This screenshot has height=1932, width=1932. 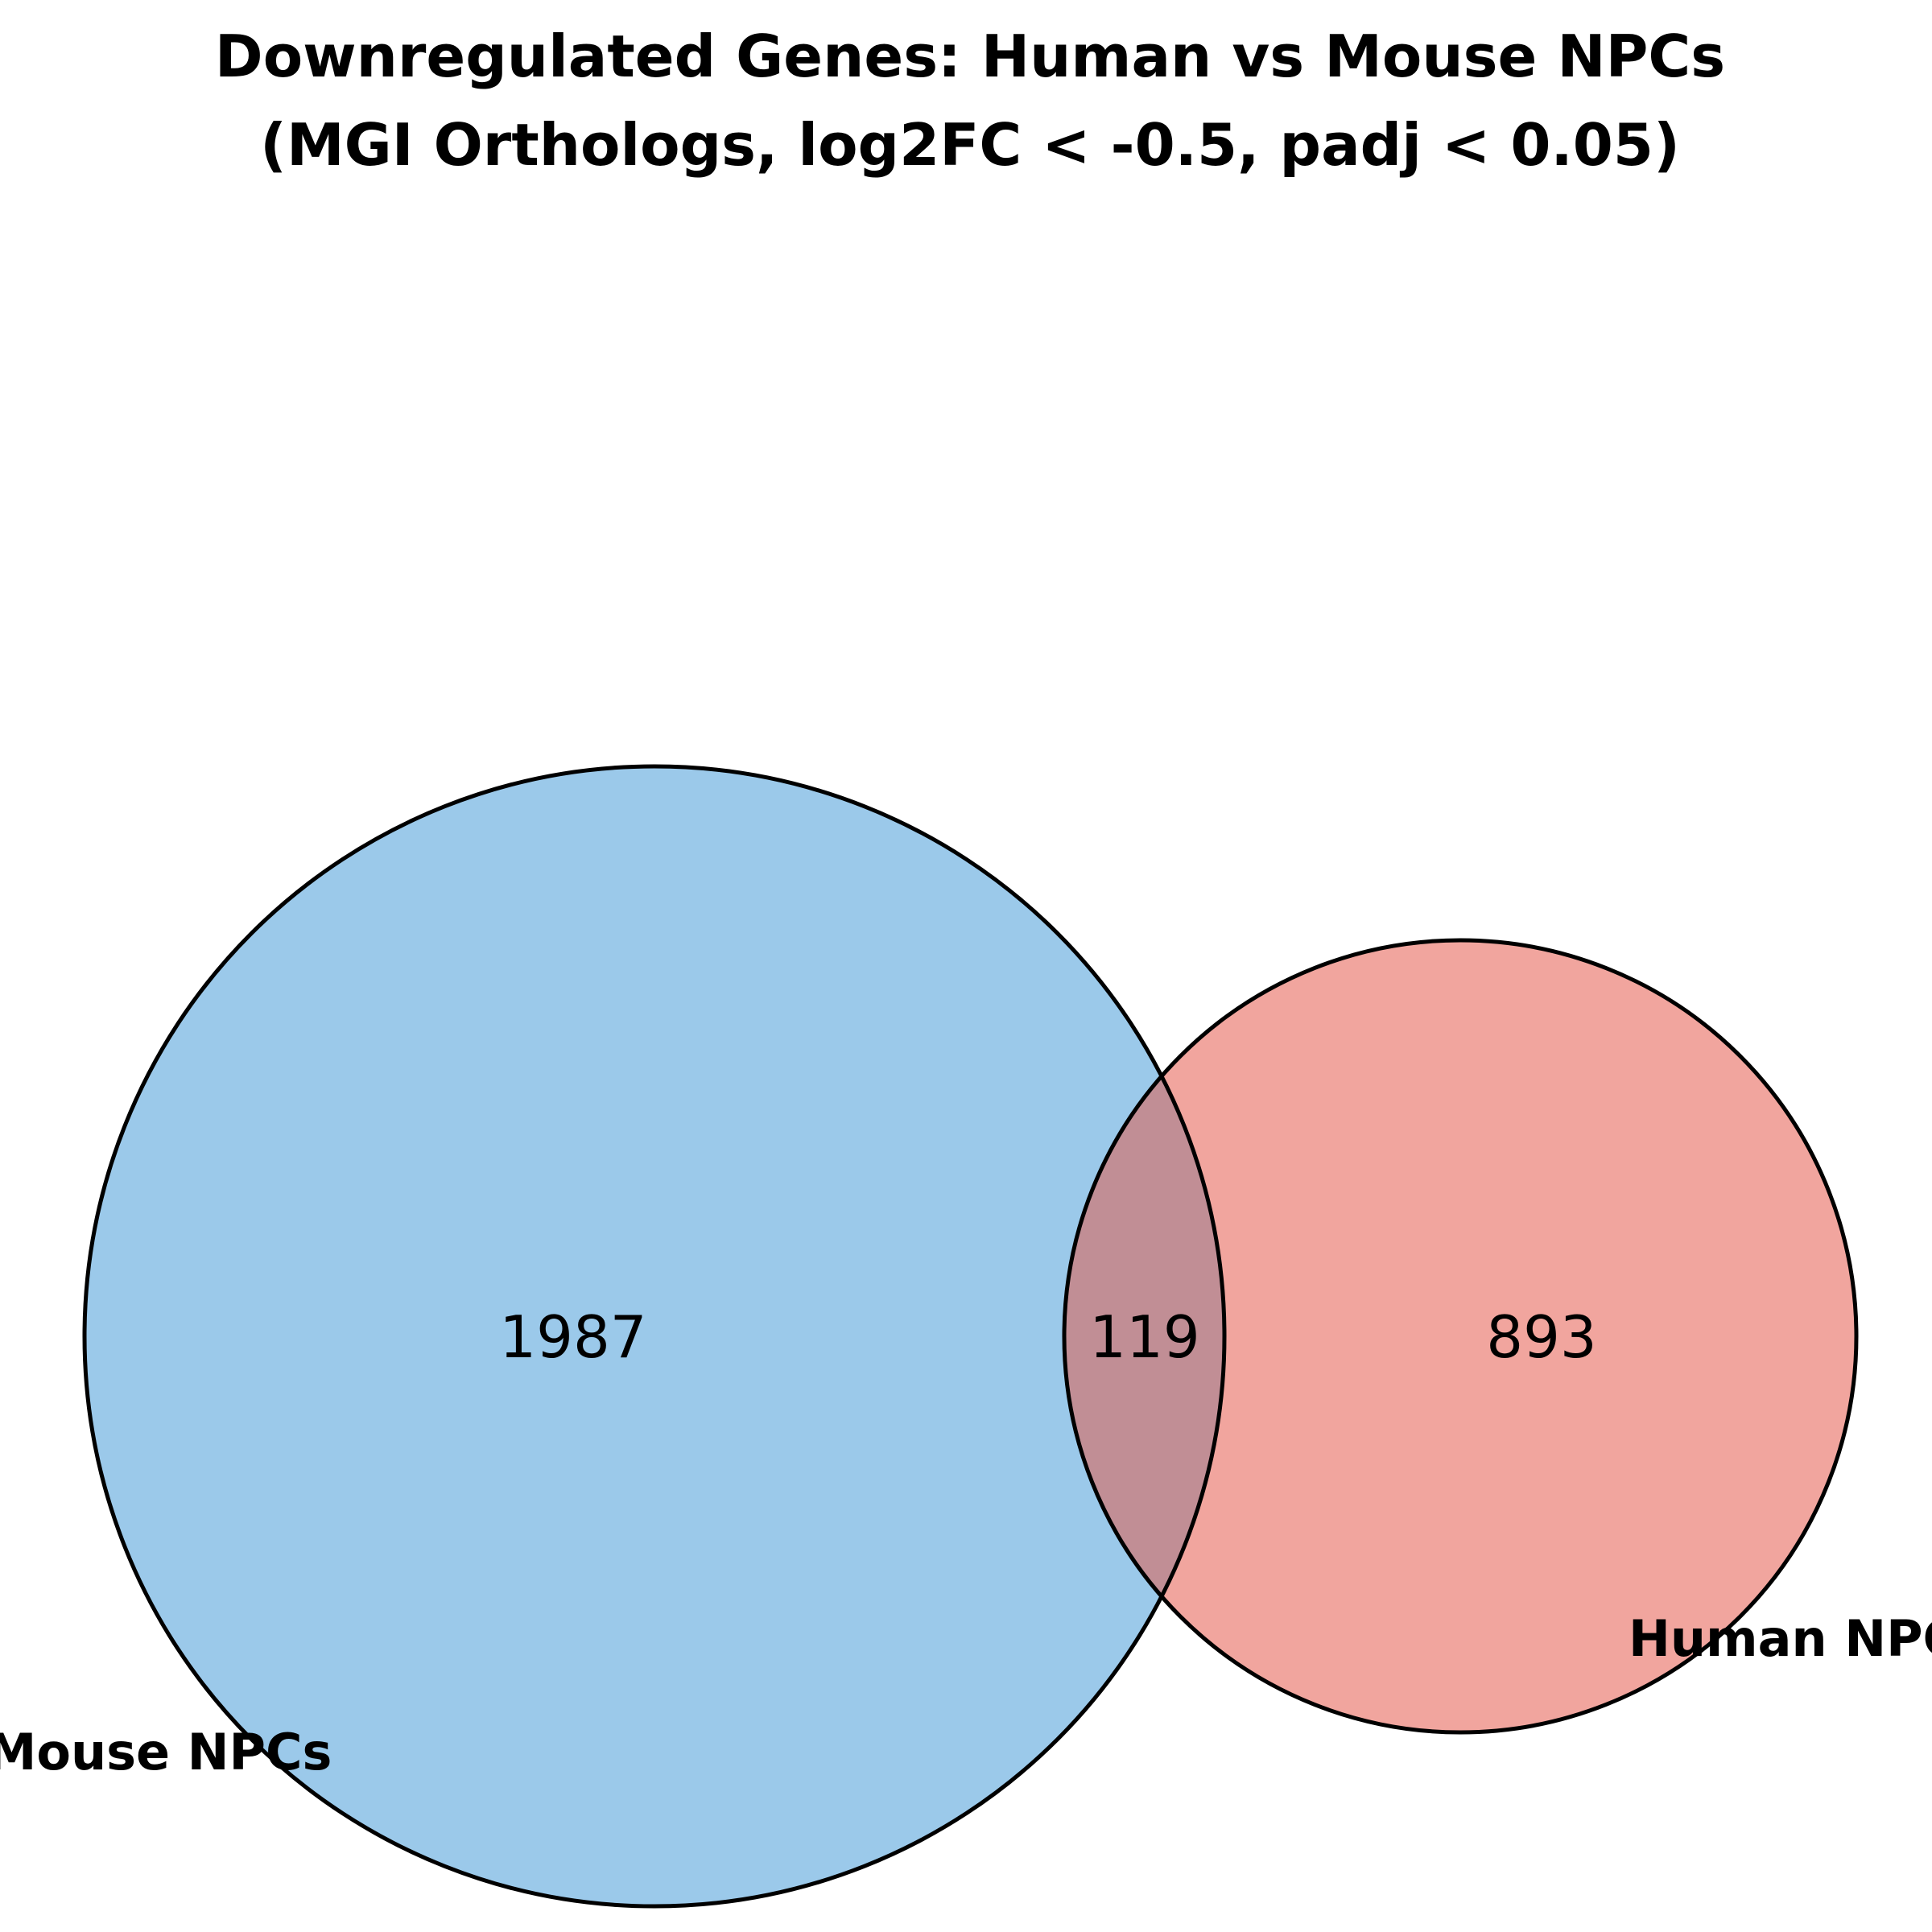 I want to click on human-only-count: 893, so click(x=1541, y=1337).